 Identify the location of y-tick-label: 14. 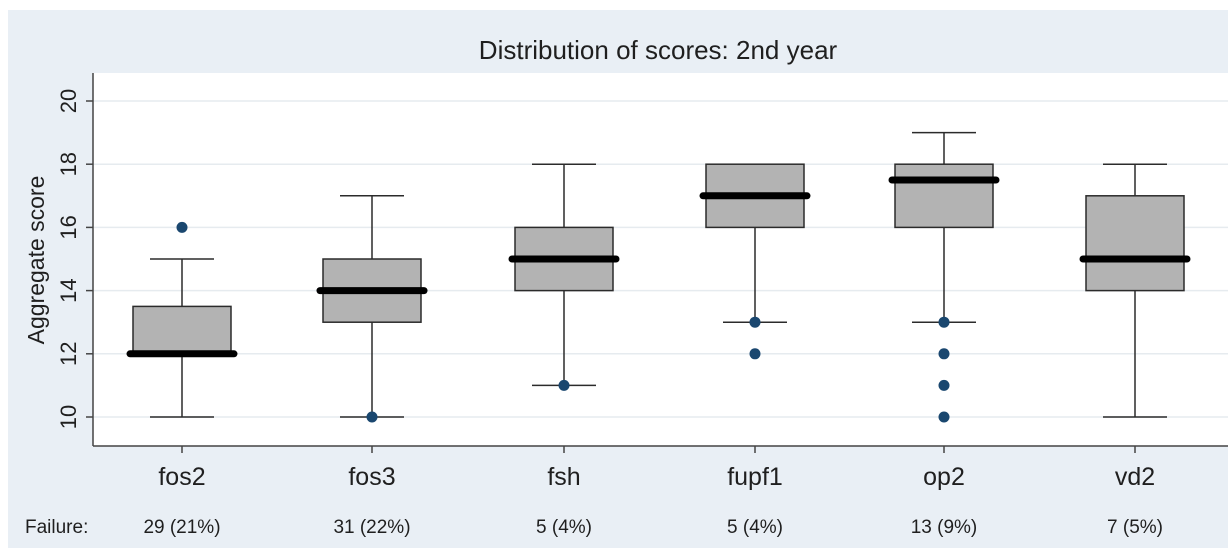
(68, 290).